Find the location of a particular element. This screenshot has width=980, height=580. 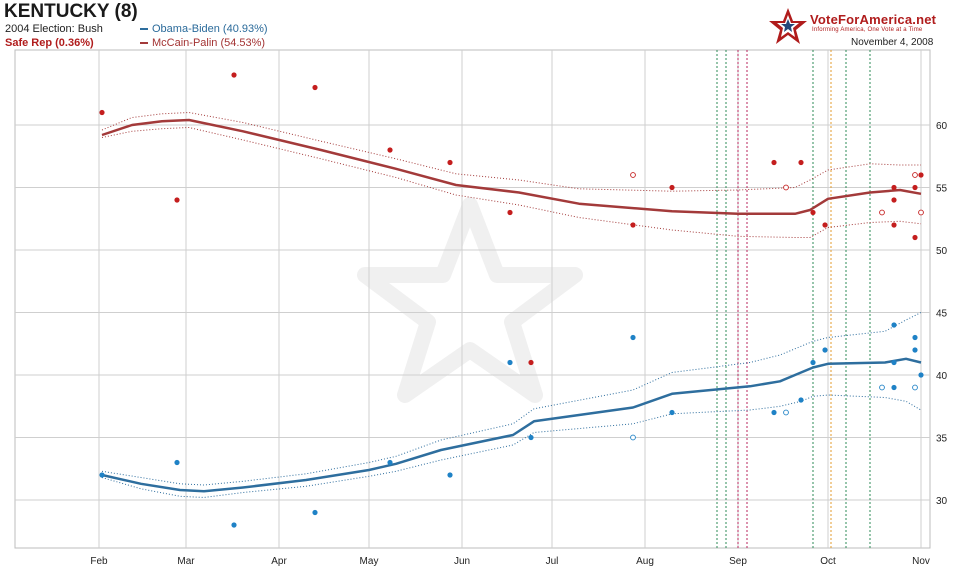

legend-label-obama: Obama-Biden (40.93%) is located at coordinates (210, 29).